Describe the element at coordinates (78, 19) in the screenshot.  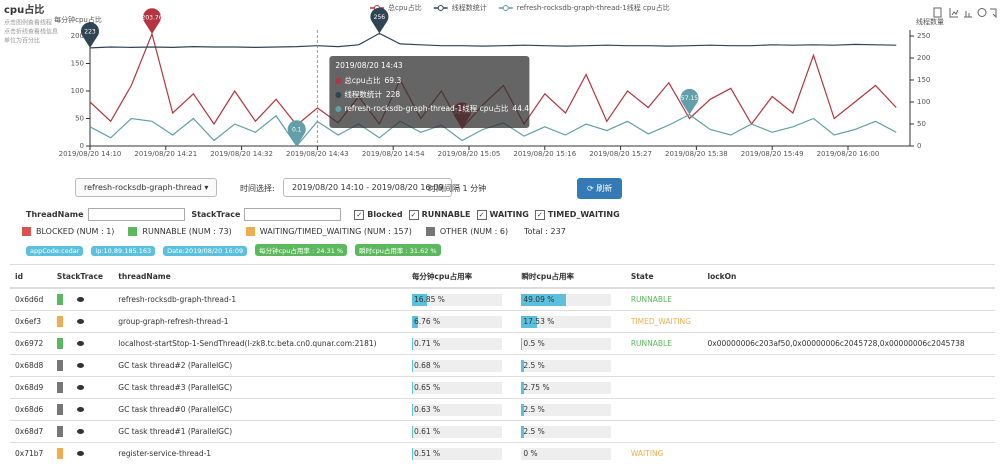
I see `y-axis-label: 每分钟cpu占比` at that location.